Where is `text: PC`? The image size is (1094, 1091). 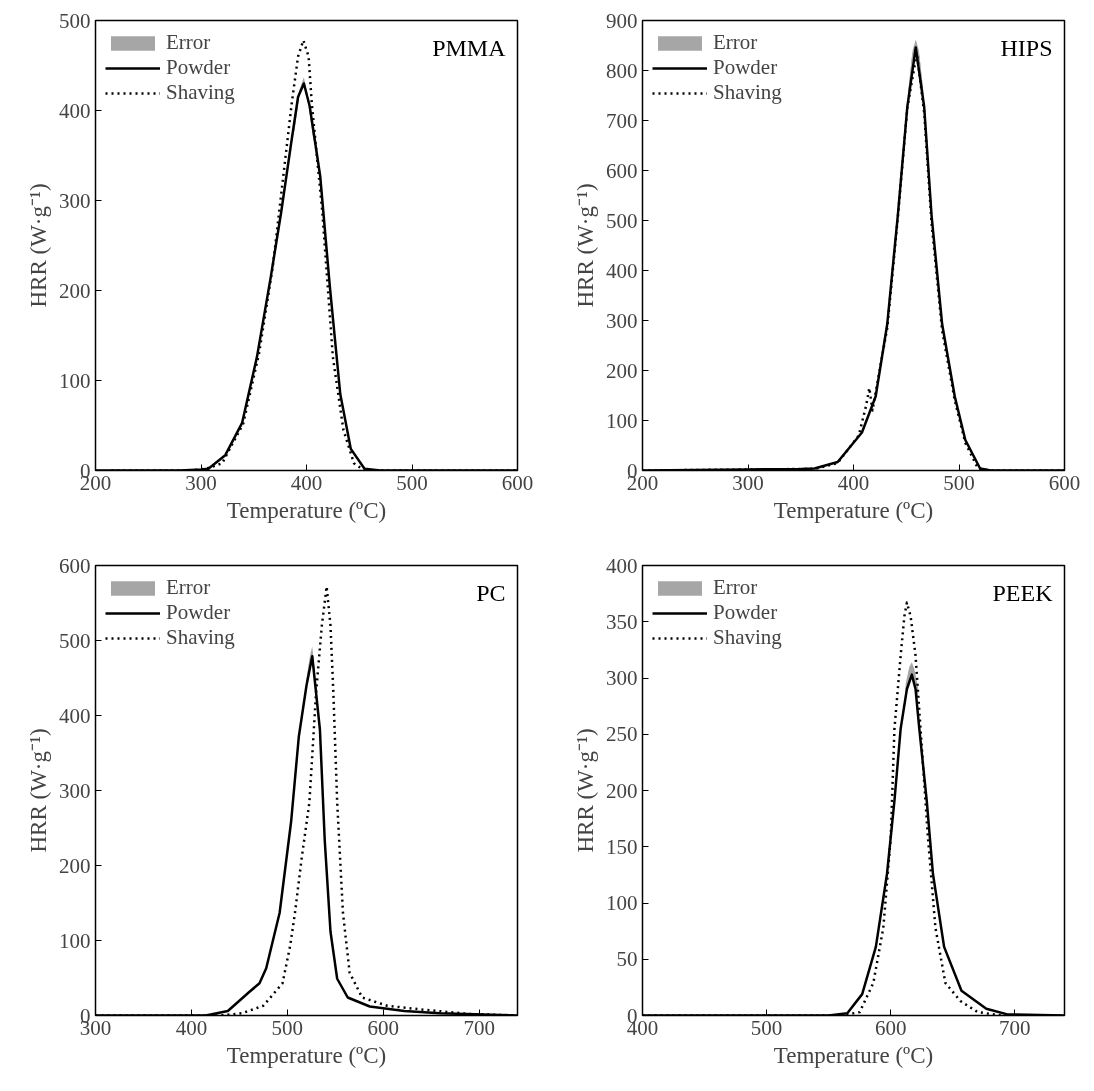 text: PC is located at coordinates (491, 592).